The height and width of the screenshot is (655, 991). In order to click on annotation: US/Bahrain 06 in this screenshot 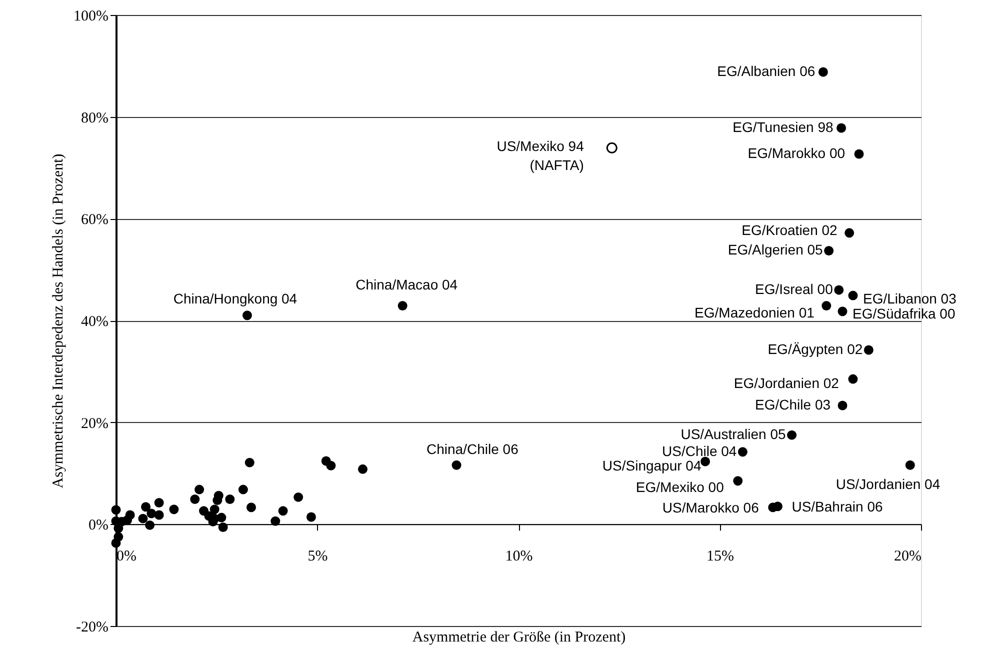, I will do `click(837, 506)`.